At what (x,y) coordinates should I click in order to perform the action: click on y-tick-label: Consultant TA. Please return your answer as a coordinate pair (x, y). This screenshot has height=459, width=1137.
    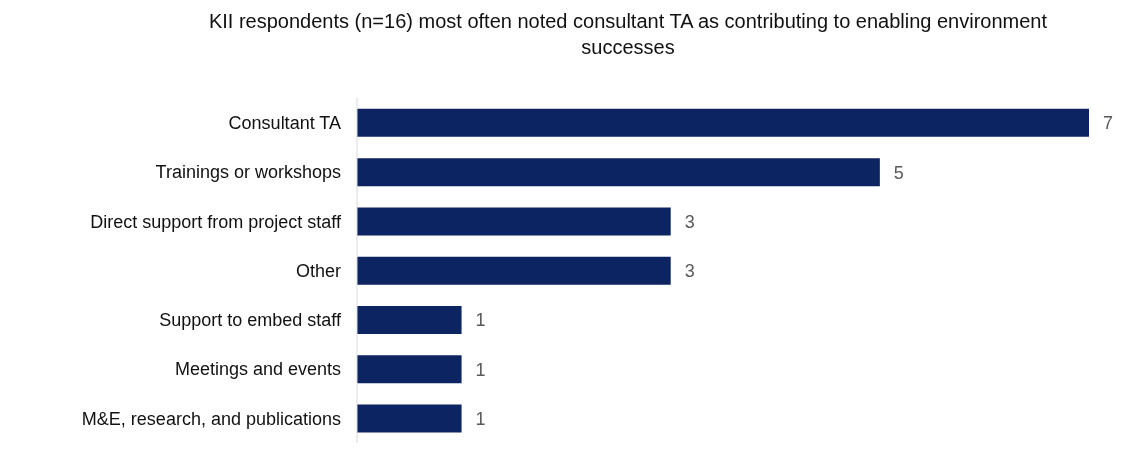
    Looking at the image, I should click on (284, 123).